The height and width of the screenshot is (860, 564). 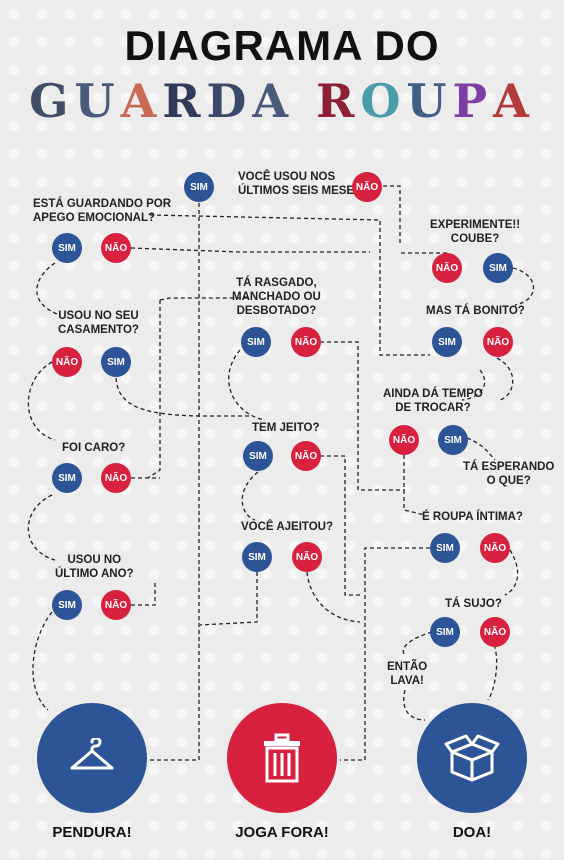 I want to click on hanger-icon, so click(x=92, y=754).